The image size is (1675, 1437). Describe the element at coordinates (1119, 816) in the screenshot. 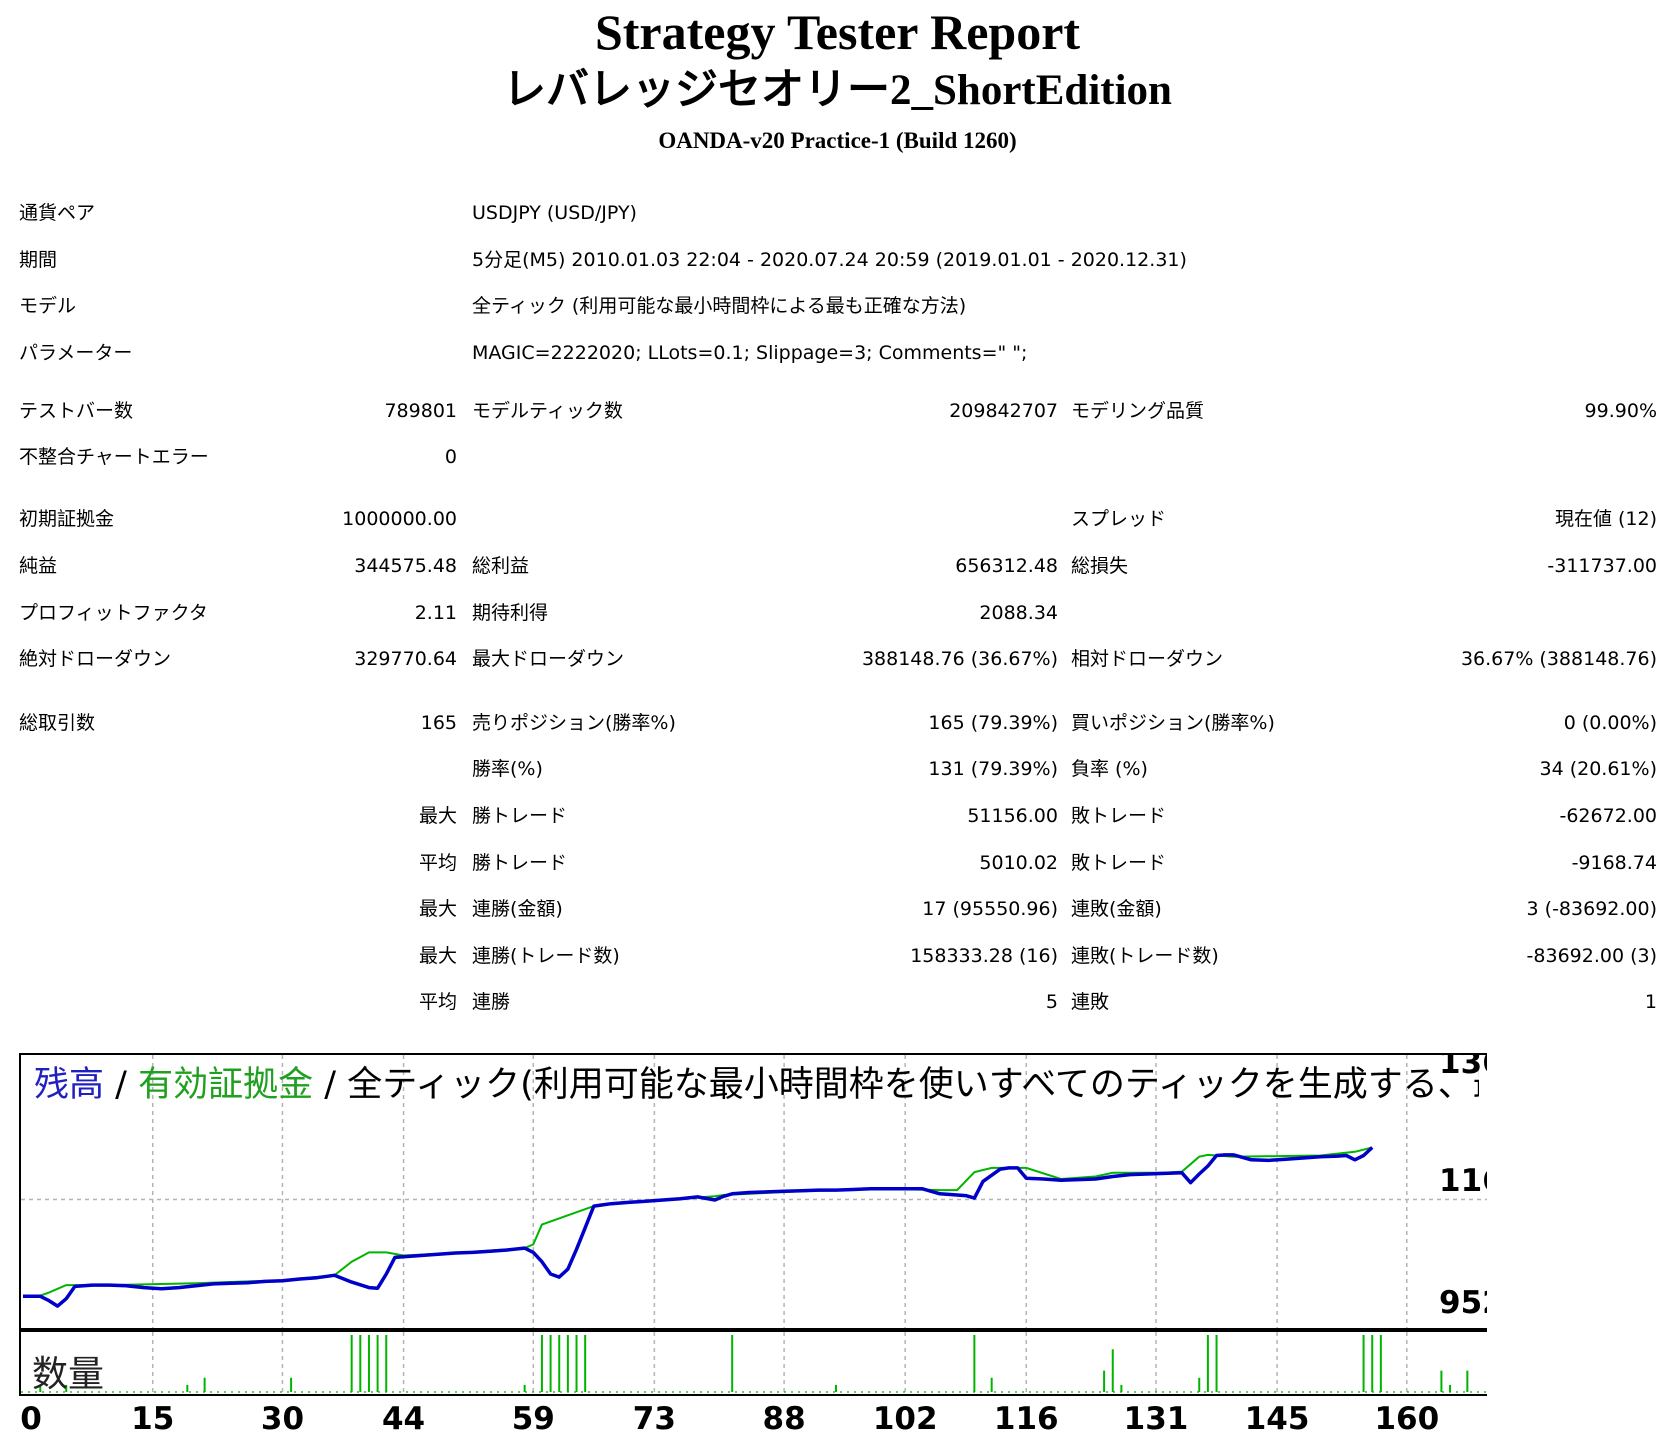

I see `largest-loss-label: 敗トレード` at that location.